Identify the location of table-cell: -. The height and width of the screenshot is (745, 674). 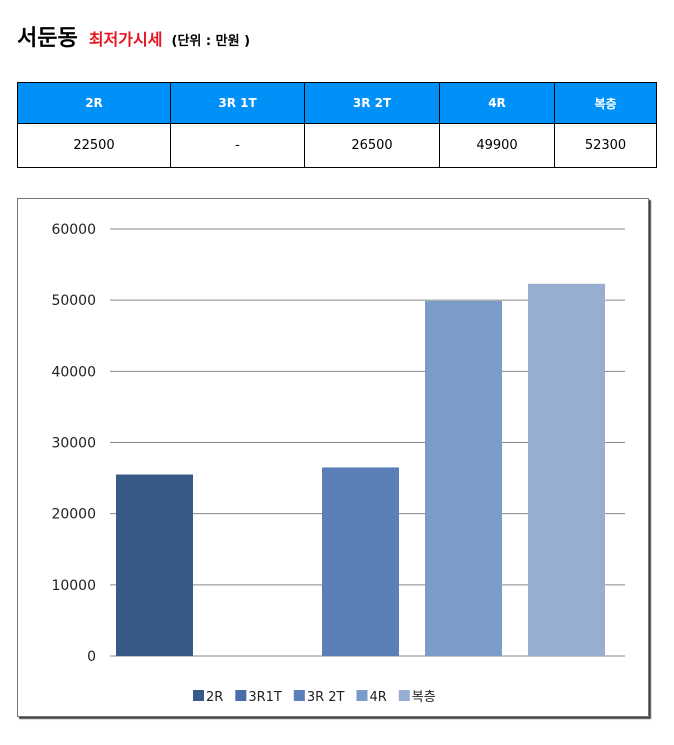
(237, 145).